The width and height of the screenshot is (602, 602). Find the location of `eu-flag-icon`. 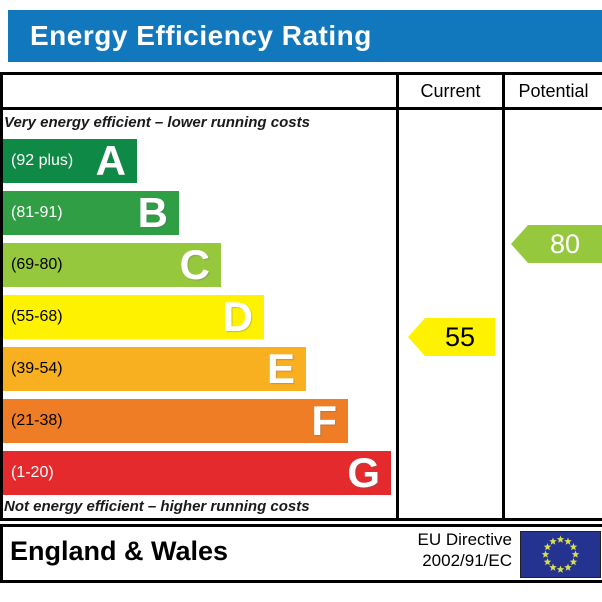

eu-flag-icon is located at coordinates (560, 554).